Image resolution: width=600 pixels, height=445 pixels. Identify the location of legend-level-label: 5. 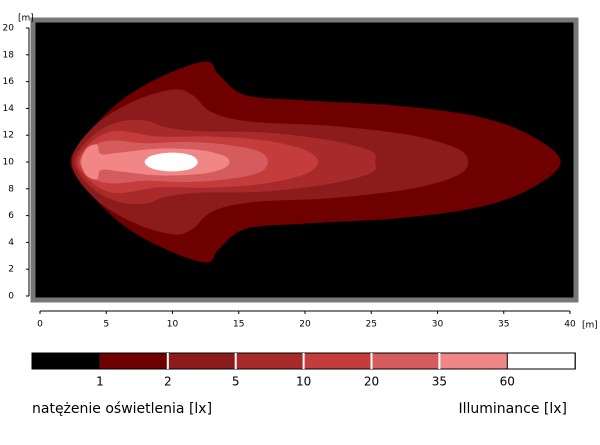
(236, 382).